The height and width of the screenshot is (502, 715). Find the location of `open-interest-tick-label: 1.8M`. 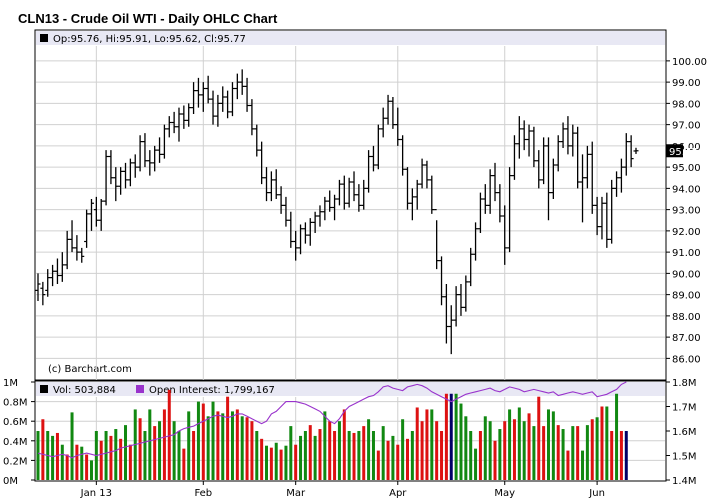

open-interest-tick-label: 1.8M is located at coordinates (684, 383).